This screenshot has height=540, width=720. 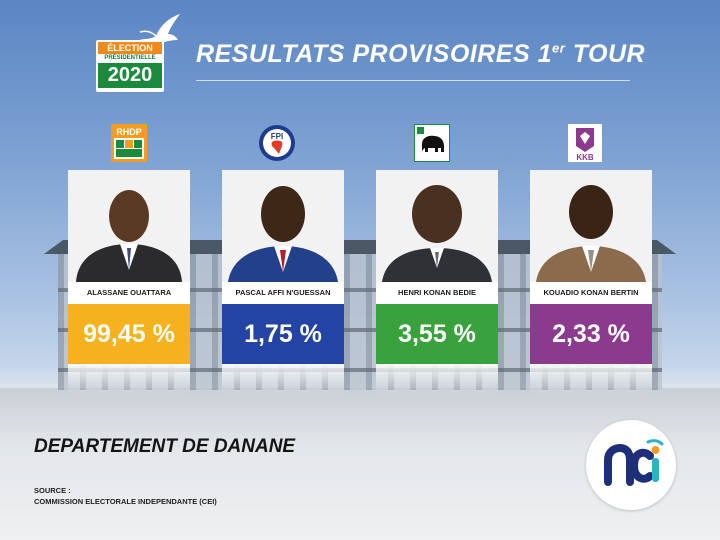 What do you see at coordinates (125, 501) in the screenshot?
I see `source-text: COMMISSION ELECTORALE INDEPENDANTE (CEI)` at bounding box center [125, 501].